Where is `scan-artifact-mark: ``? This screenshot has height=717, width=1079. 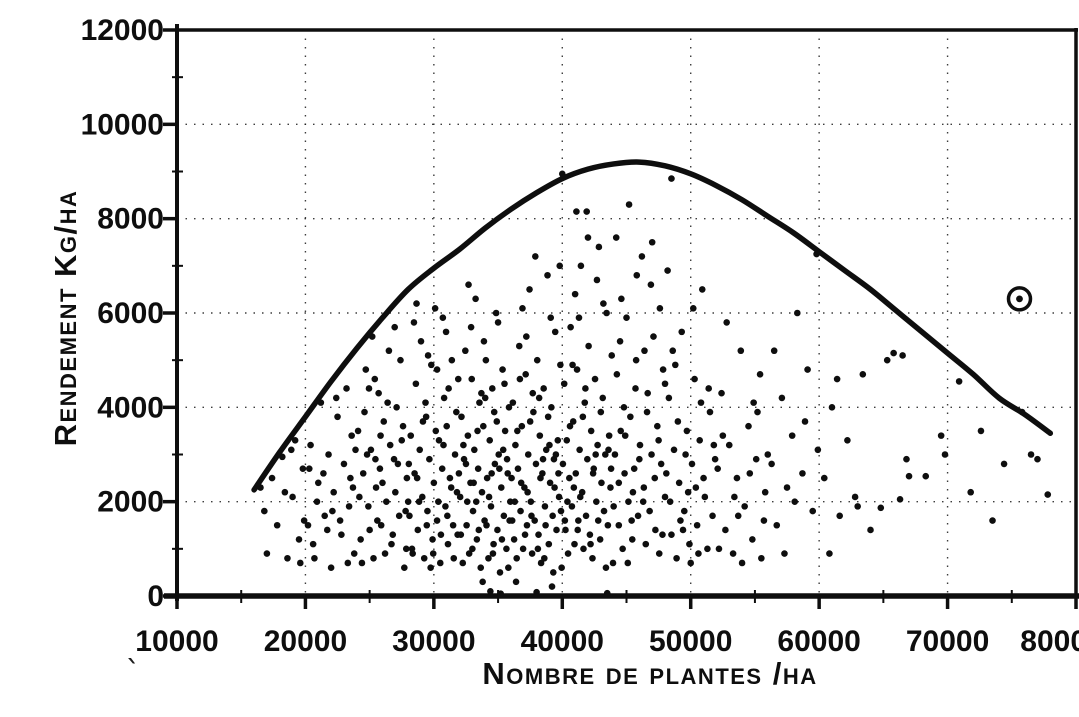 scan-artifact-mark: ` is located at coordinates (133, 672).